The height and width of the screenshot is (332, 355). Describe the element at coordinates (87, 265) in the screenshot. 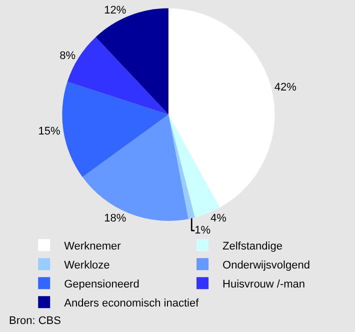

I see `legend-label: Werkloze` at that location.